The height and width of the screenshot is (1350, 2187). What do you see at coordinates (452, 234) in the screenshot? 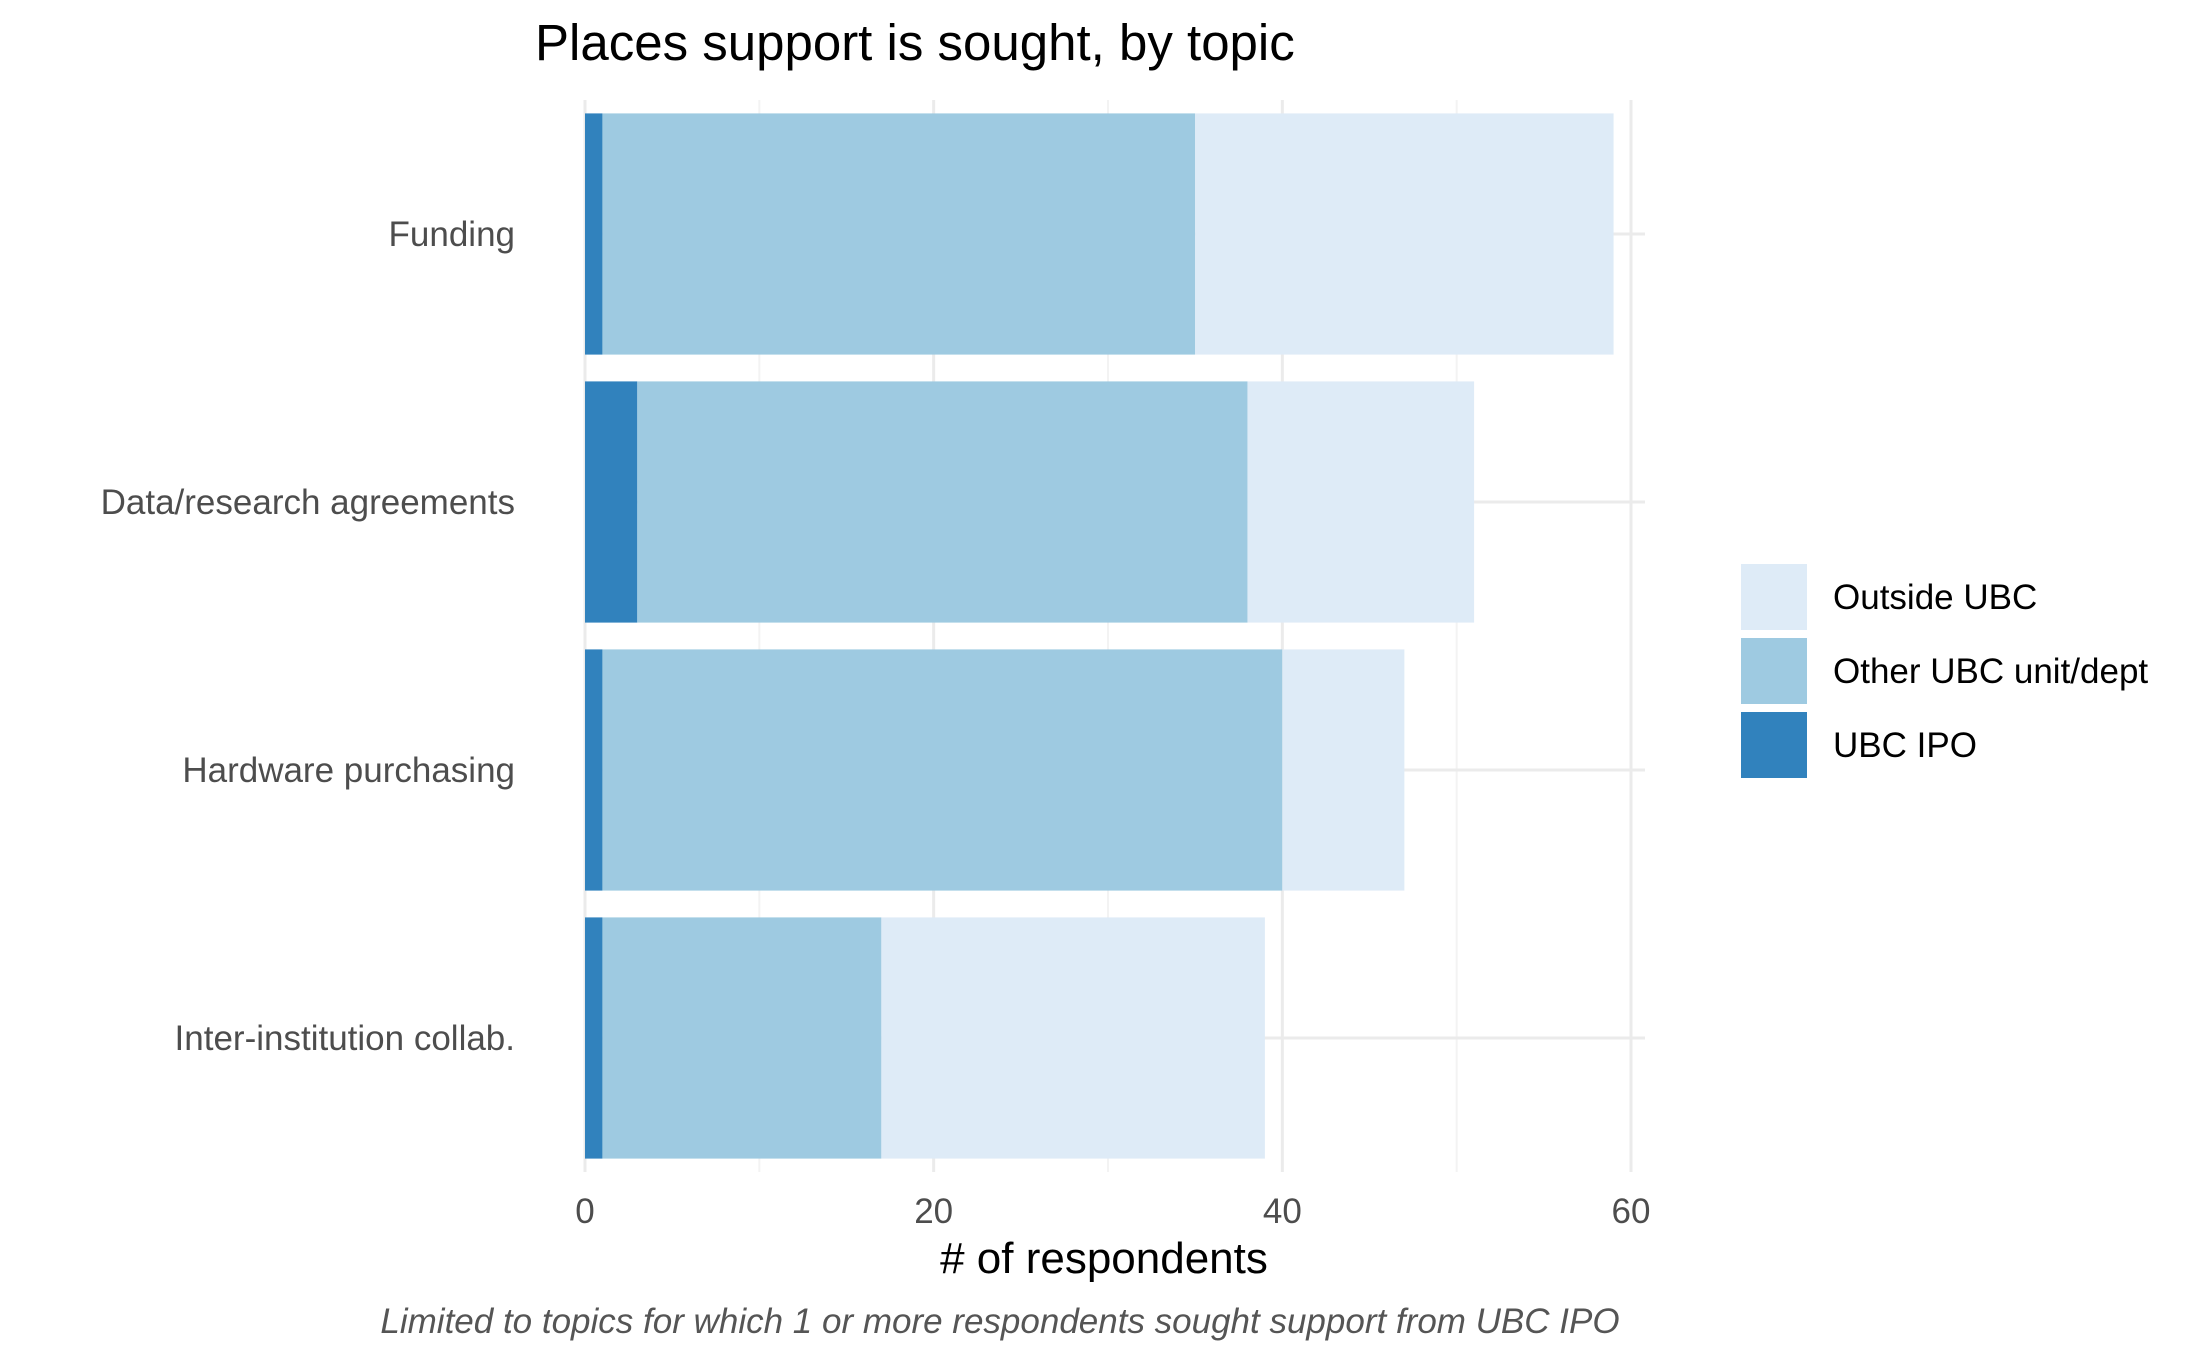
I see `category-label-funding: Funding` at bounding box center [452, 234].